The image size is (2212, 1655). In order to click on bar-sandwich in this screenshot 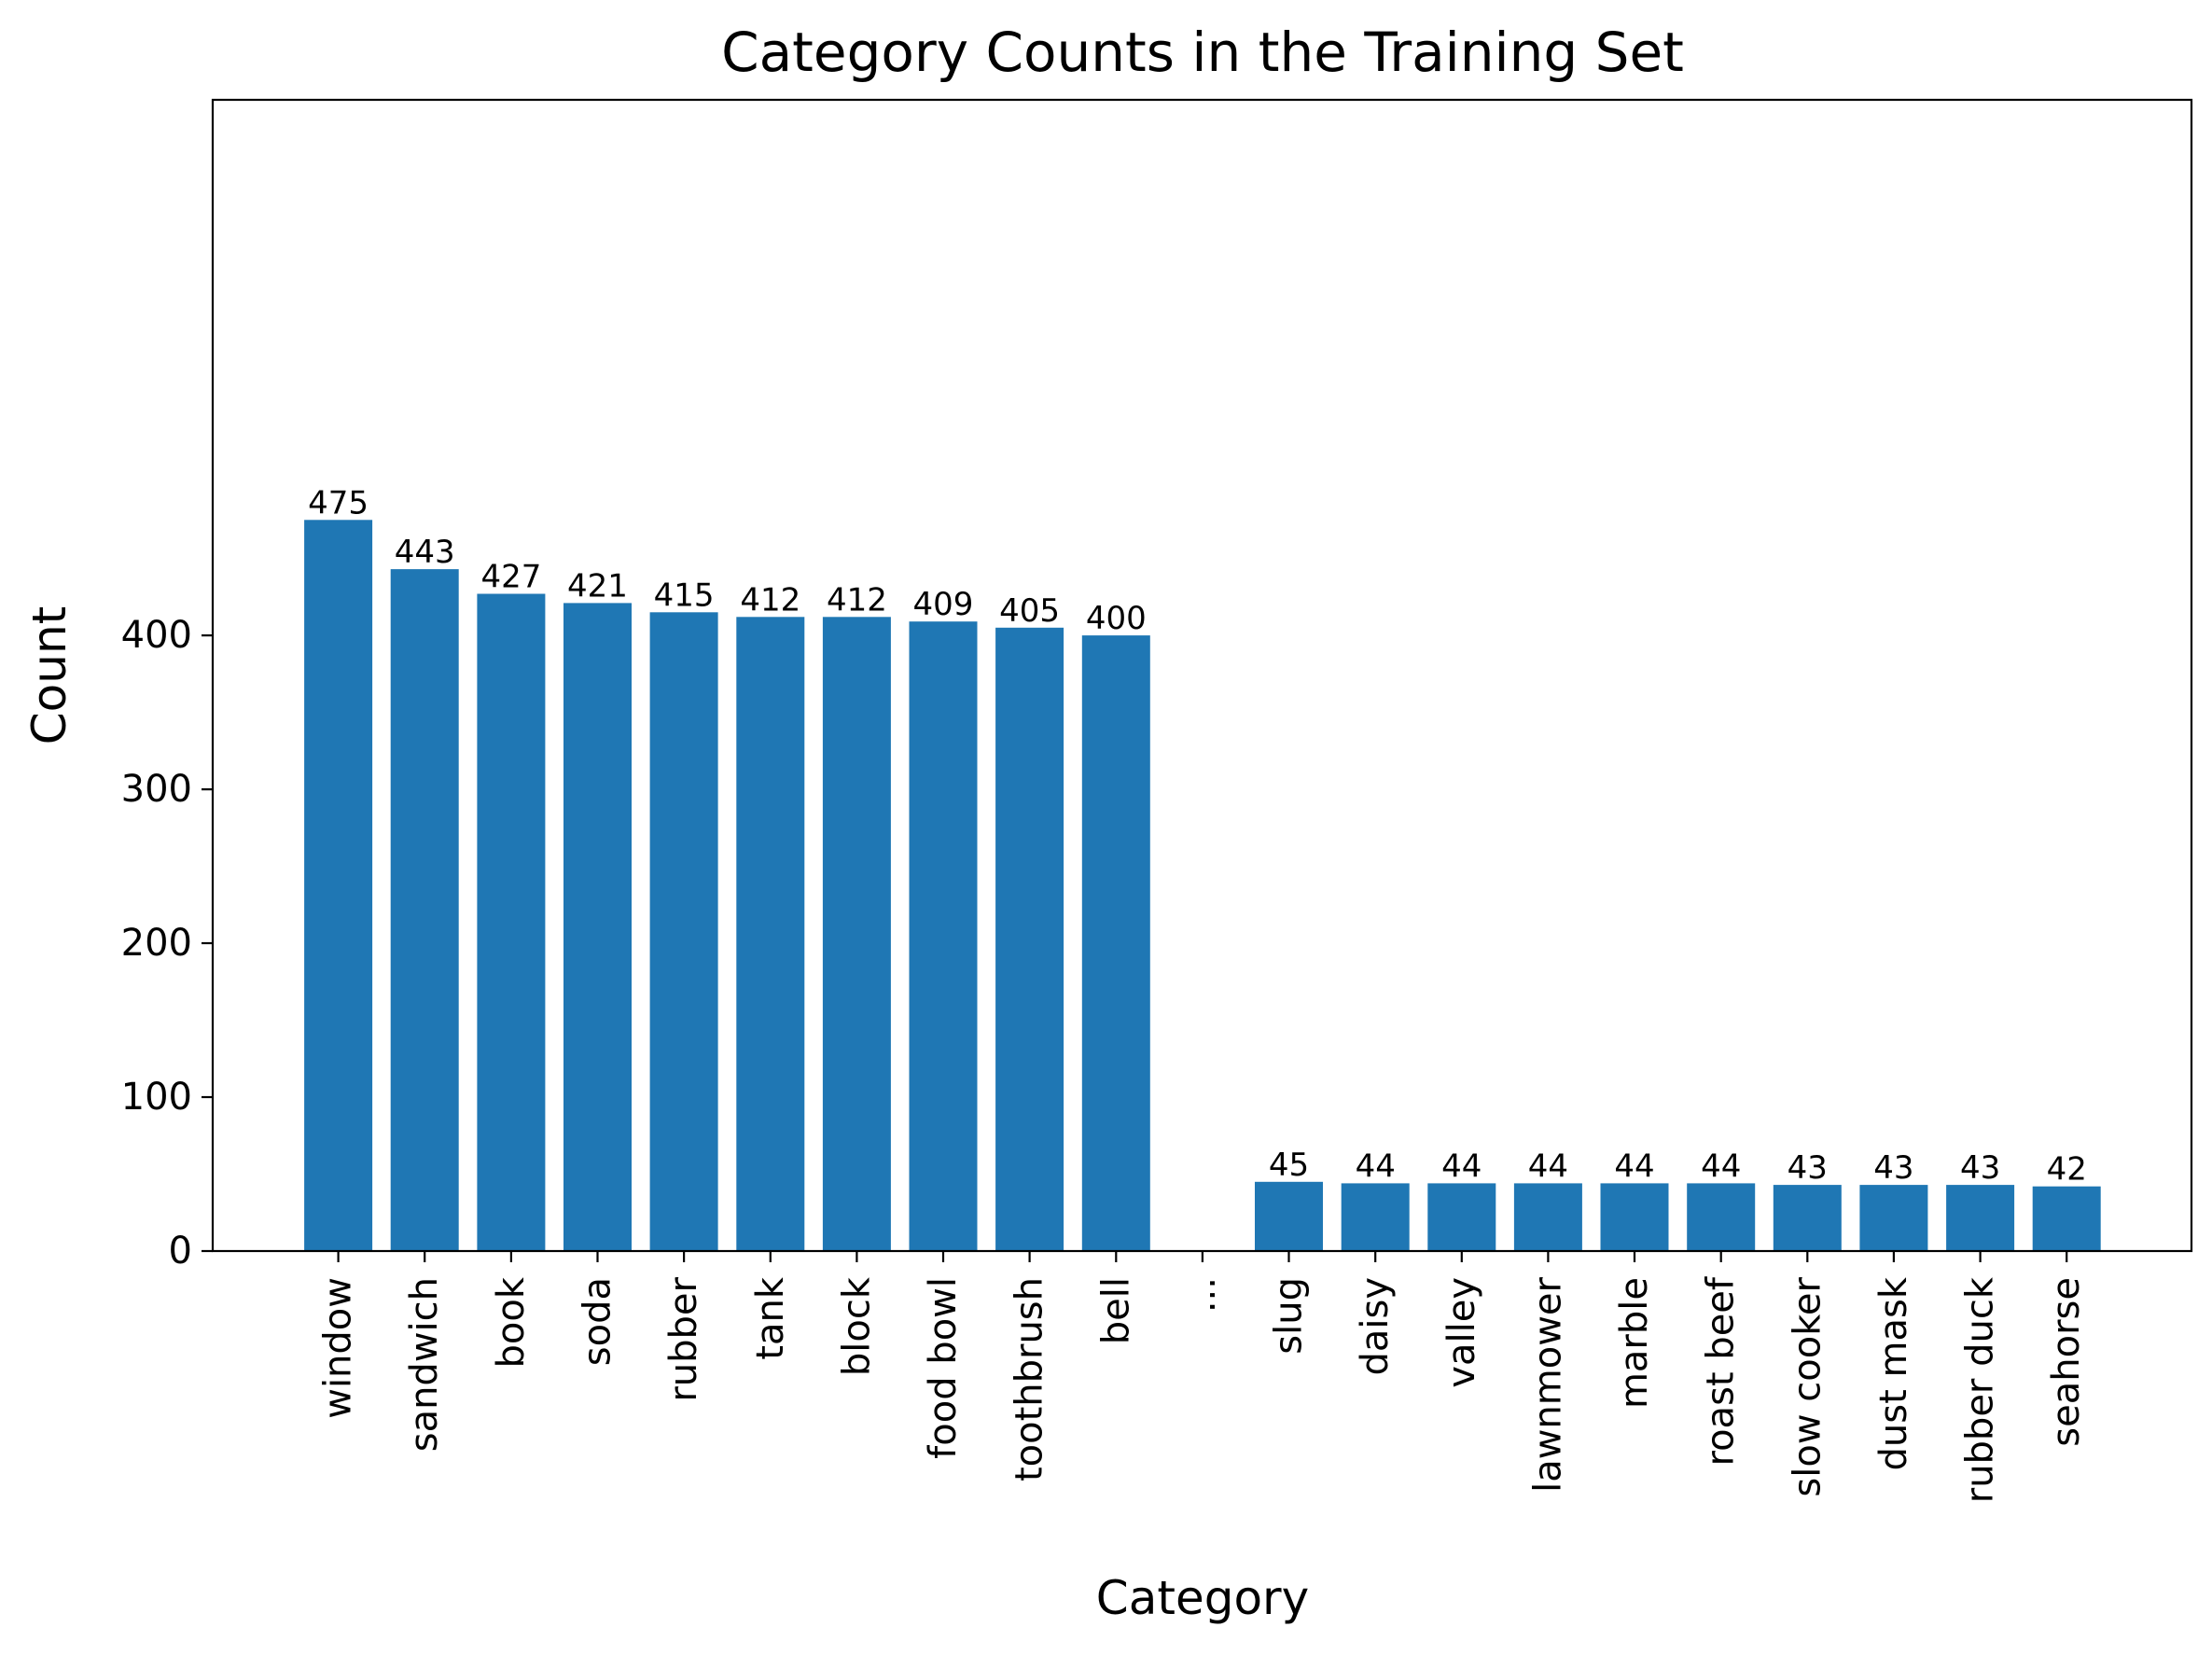, I will do `click(425, 910)`.